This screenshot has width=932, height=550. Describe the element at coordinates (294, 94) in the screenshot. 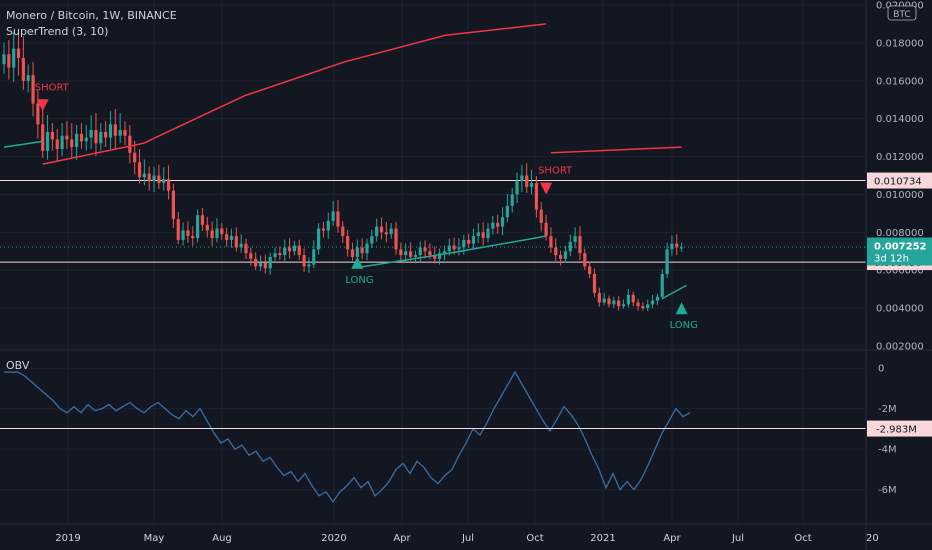

I see `supertrend-down-line` at that location.